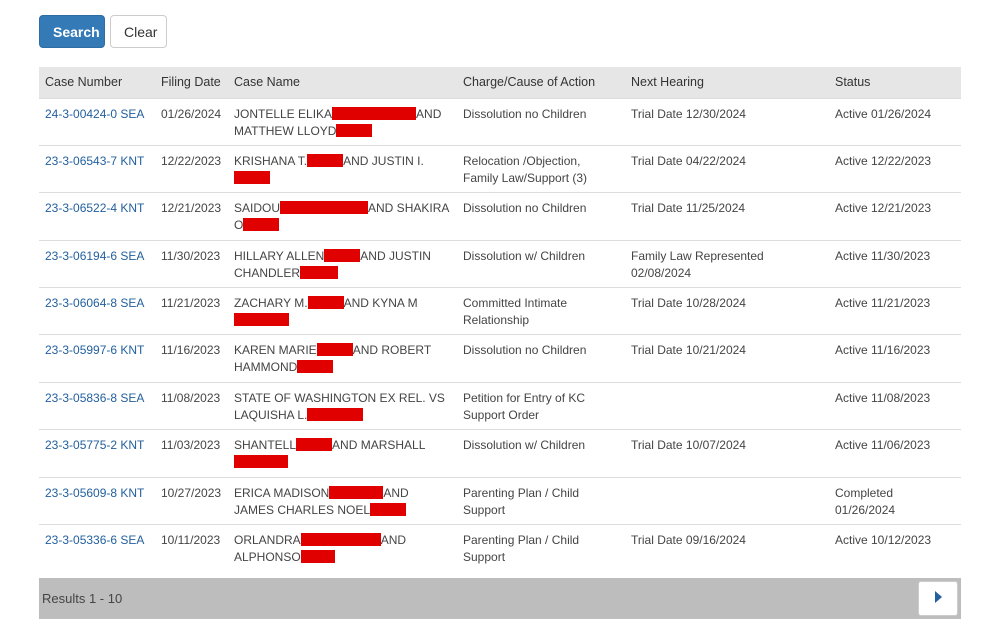  I want to click on status-cell: Active 11/30/2023, so click(895, 263).